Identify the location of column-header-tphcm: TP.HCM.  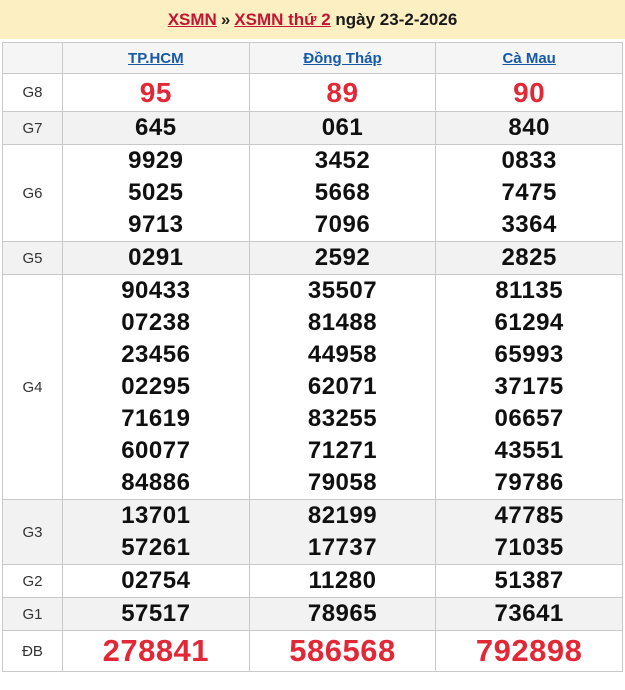
(156, 58).